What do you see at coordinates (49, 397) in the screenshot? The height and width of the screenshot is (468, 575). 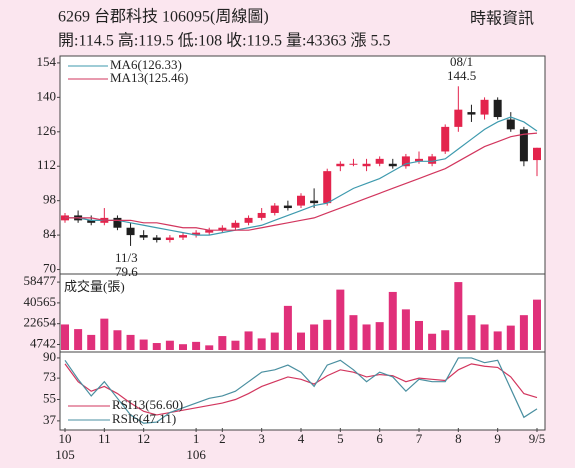 I see `y-tick-label: 55` at bounding box center [49, 397].